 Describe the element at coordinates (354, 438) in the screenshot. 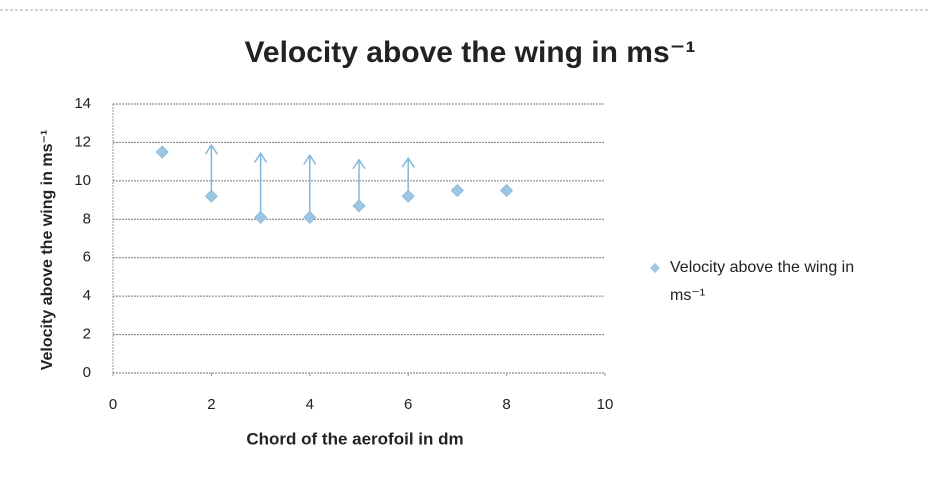

I see `x-axis-label: Chord of the aerofoil in dm` at that location.